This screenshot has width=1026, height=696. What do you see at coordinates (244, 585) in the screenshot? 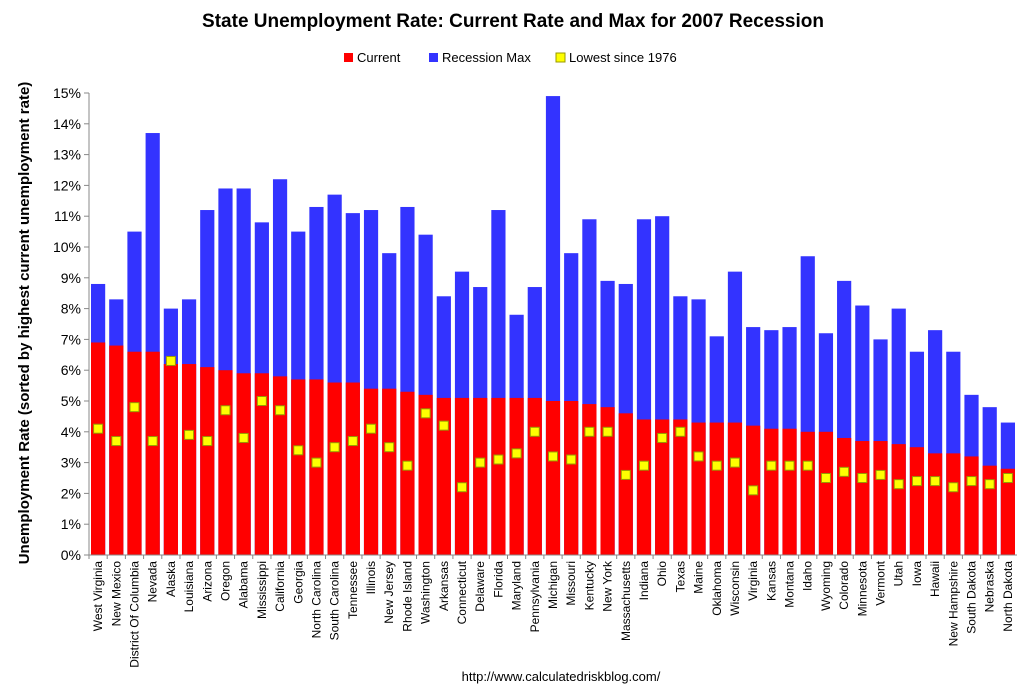
I see `x-tick-label: Alabama` at bounding box center [244, 585].